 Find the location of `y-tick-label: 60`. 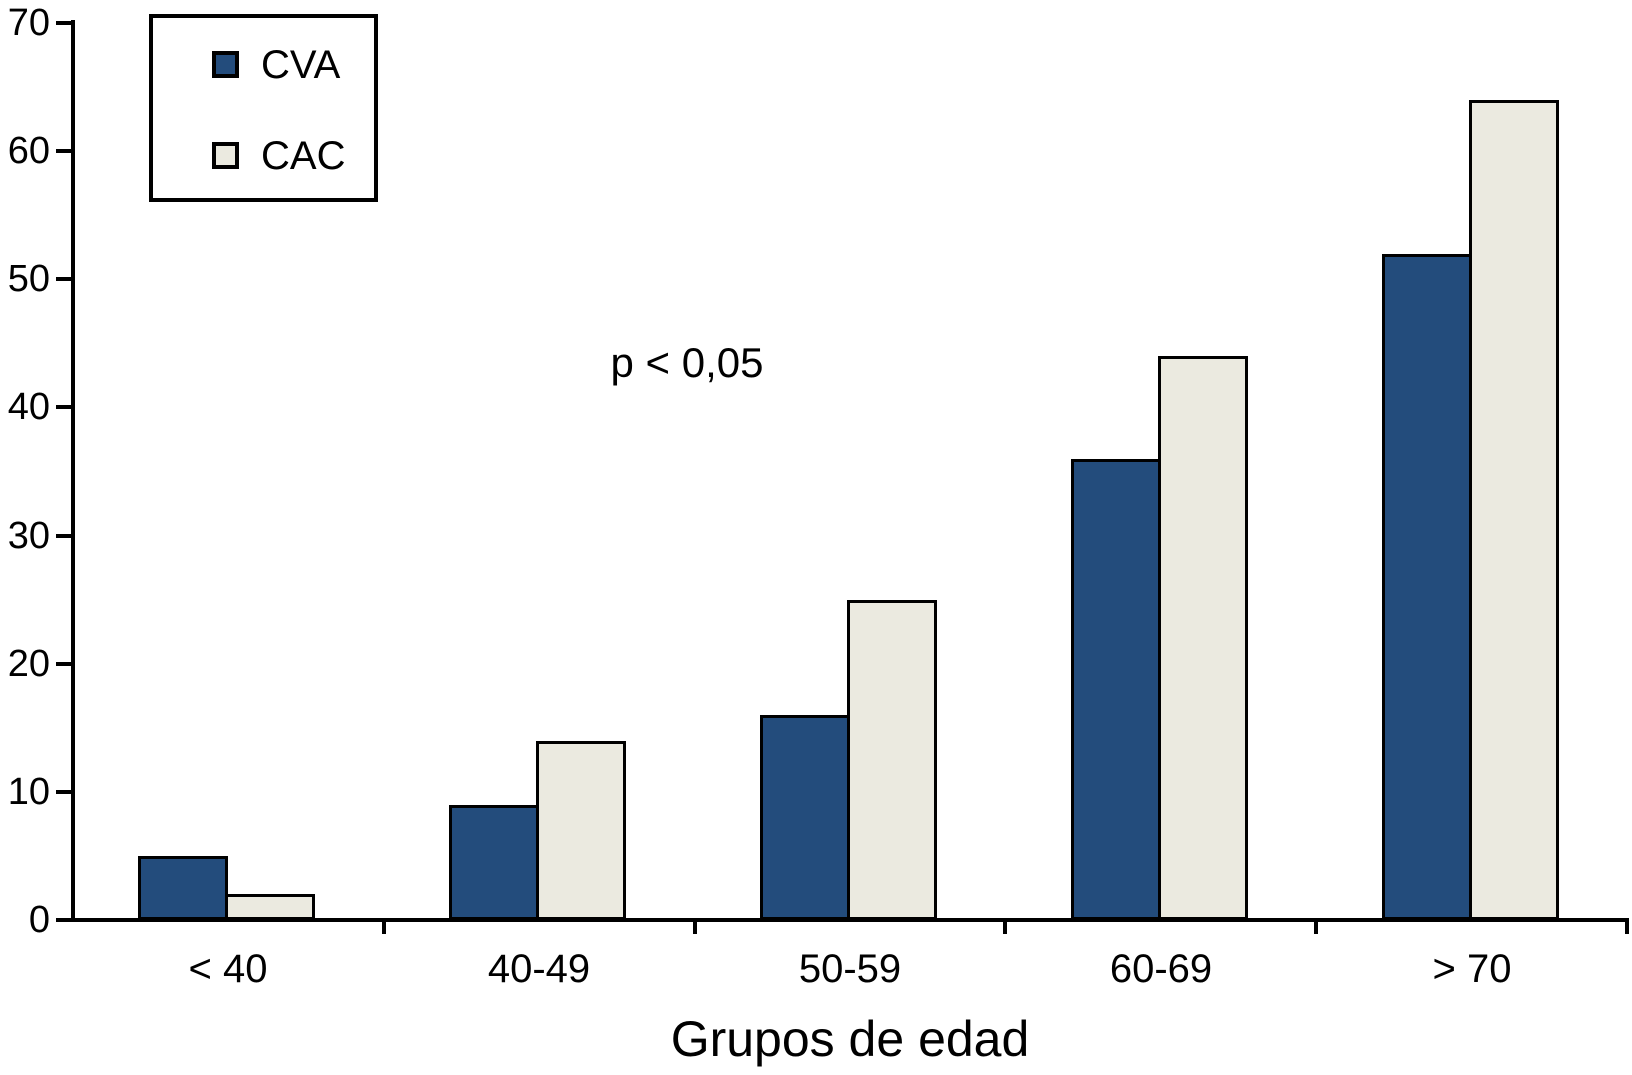

y-tick-label: 60 is located at coordinates (28, 151).